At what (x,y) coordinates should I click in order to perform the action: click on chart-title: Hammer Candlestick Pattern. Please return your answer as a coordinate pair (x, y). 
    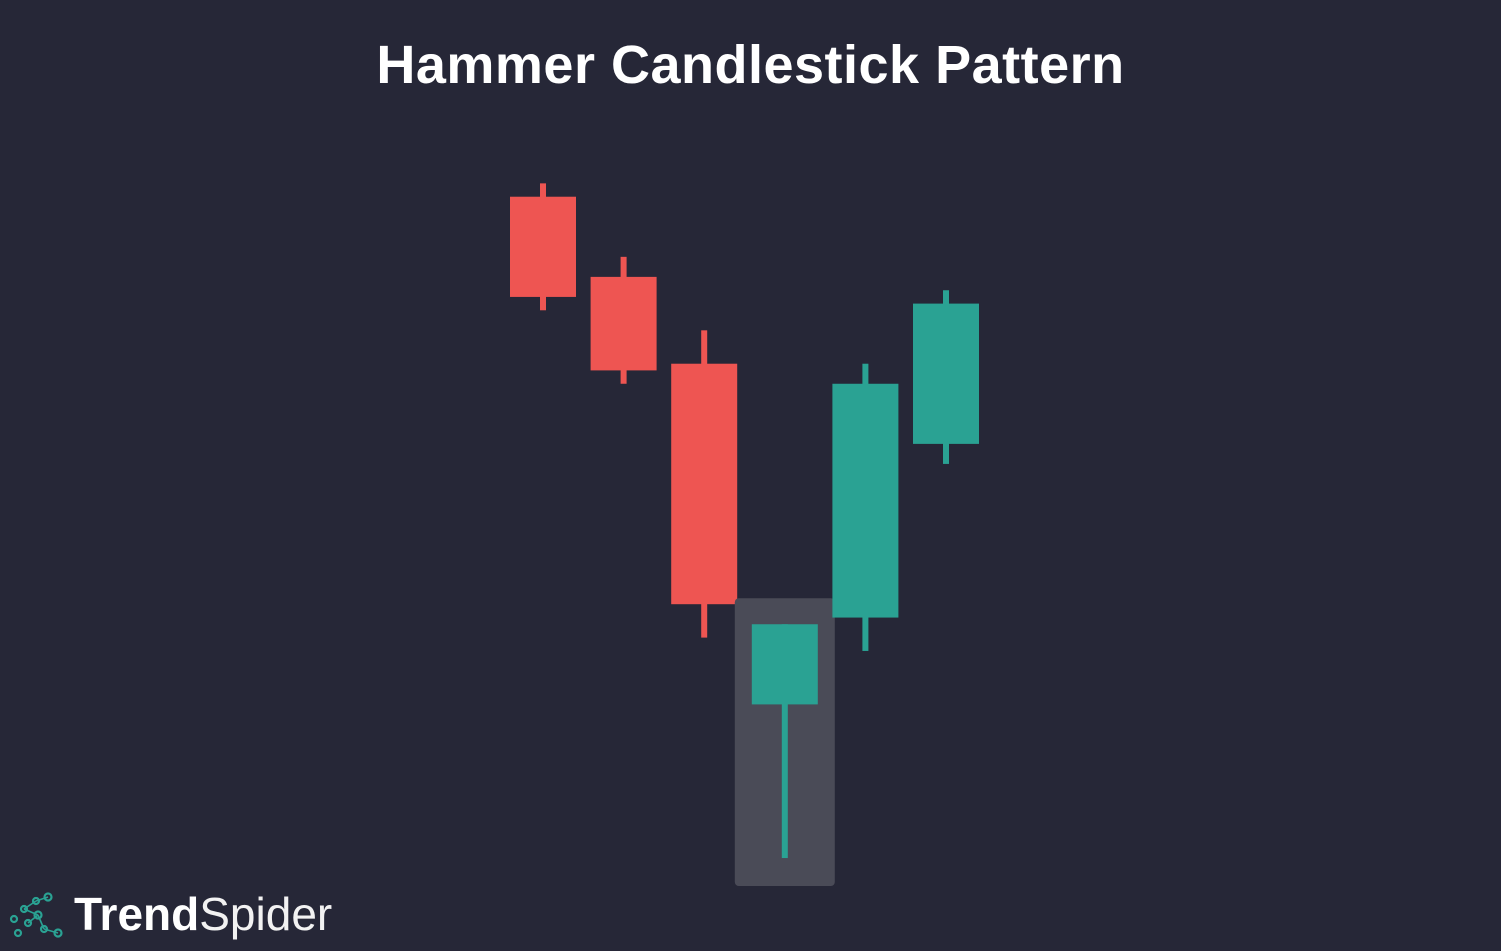
    Looking at the image, I should click on (750, 65).